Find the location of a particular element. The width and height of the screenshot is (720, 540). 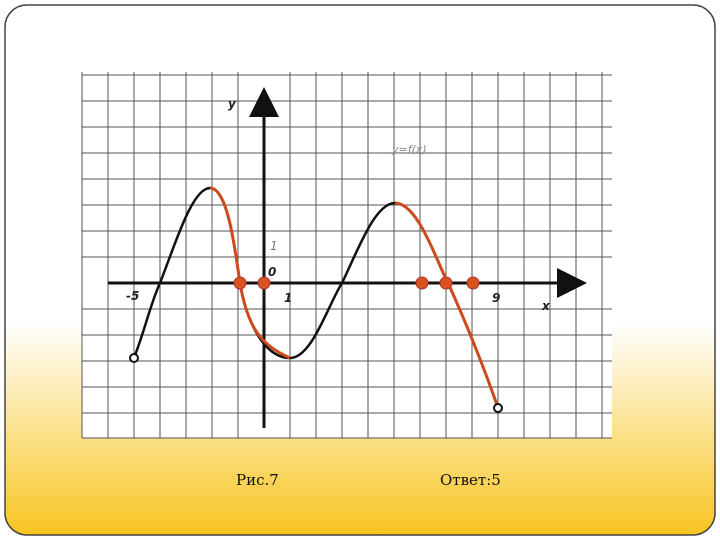

figure-caption: Рис.7 is located at coordinates (257, 480).